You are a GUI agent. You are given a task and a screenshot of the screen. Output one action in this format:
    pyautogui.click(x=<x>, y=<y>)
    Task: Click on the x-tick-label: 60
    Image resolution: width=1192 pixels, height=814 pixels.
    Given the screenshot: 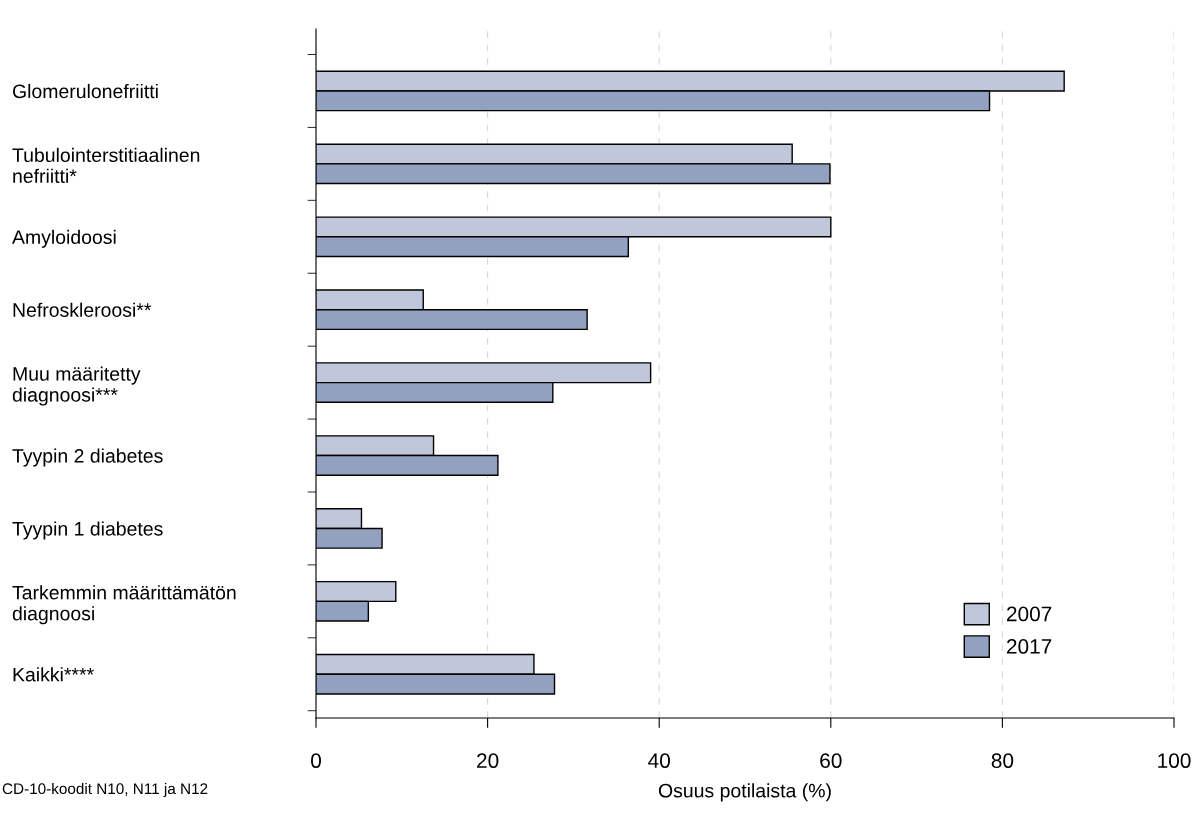 What is the action you would take?
    pyautogui.click(x=831, y=761)
    